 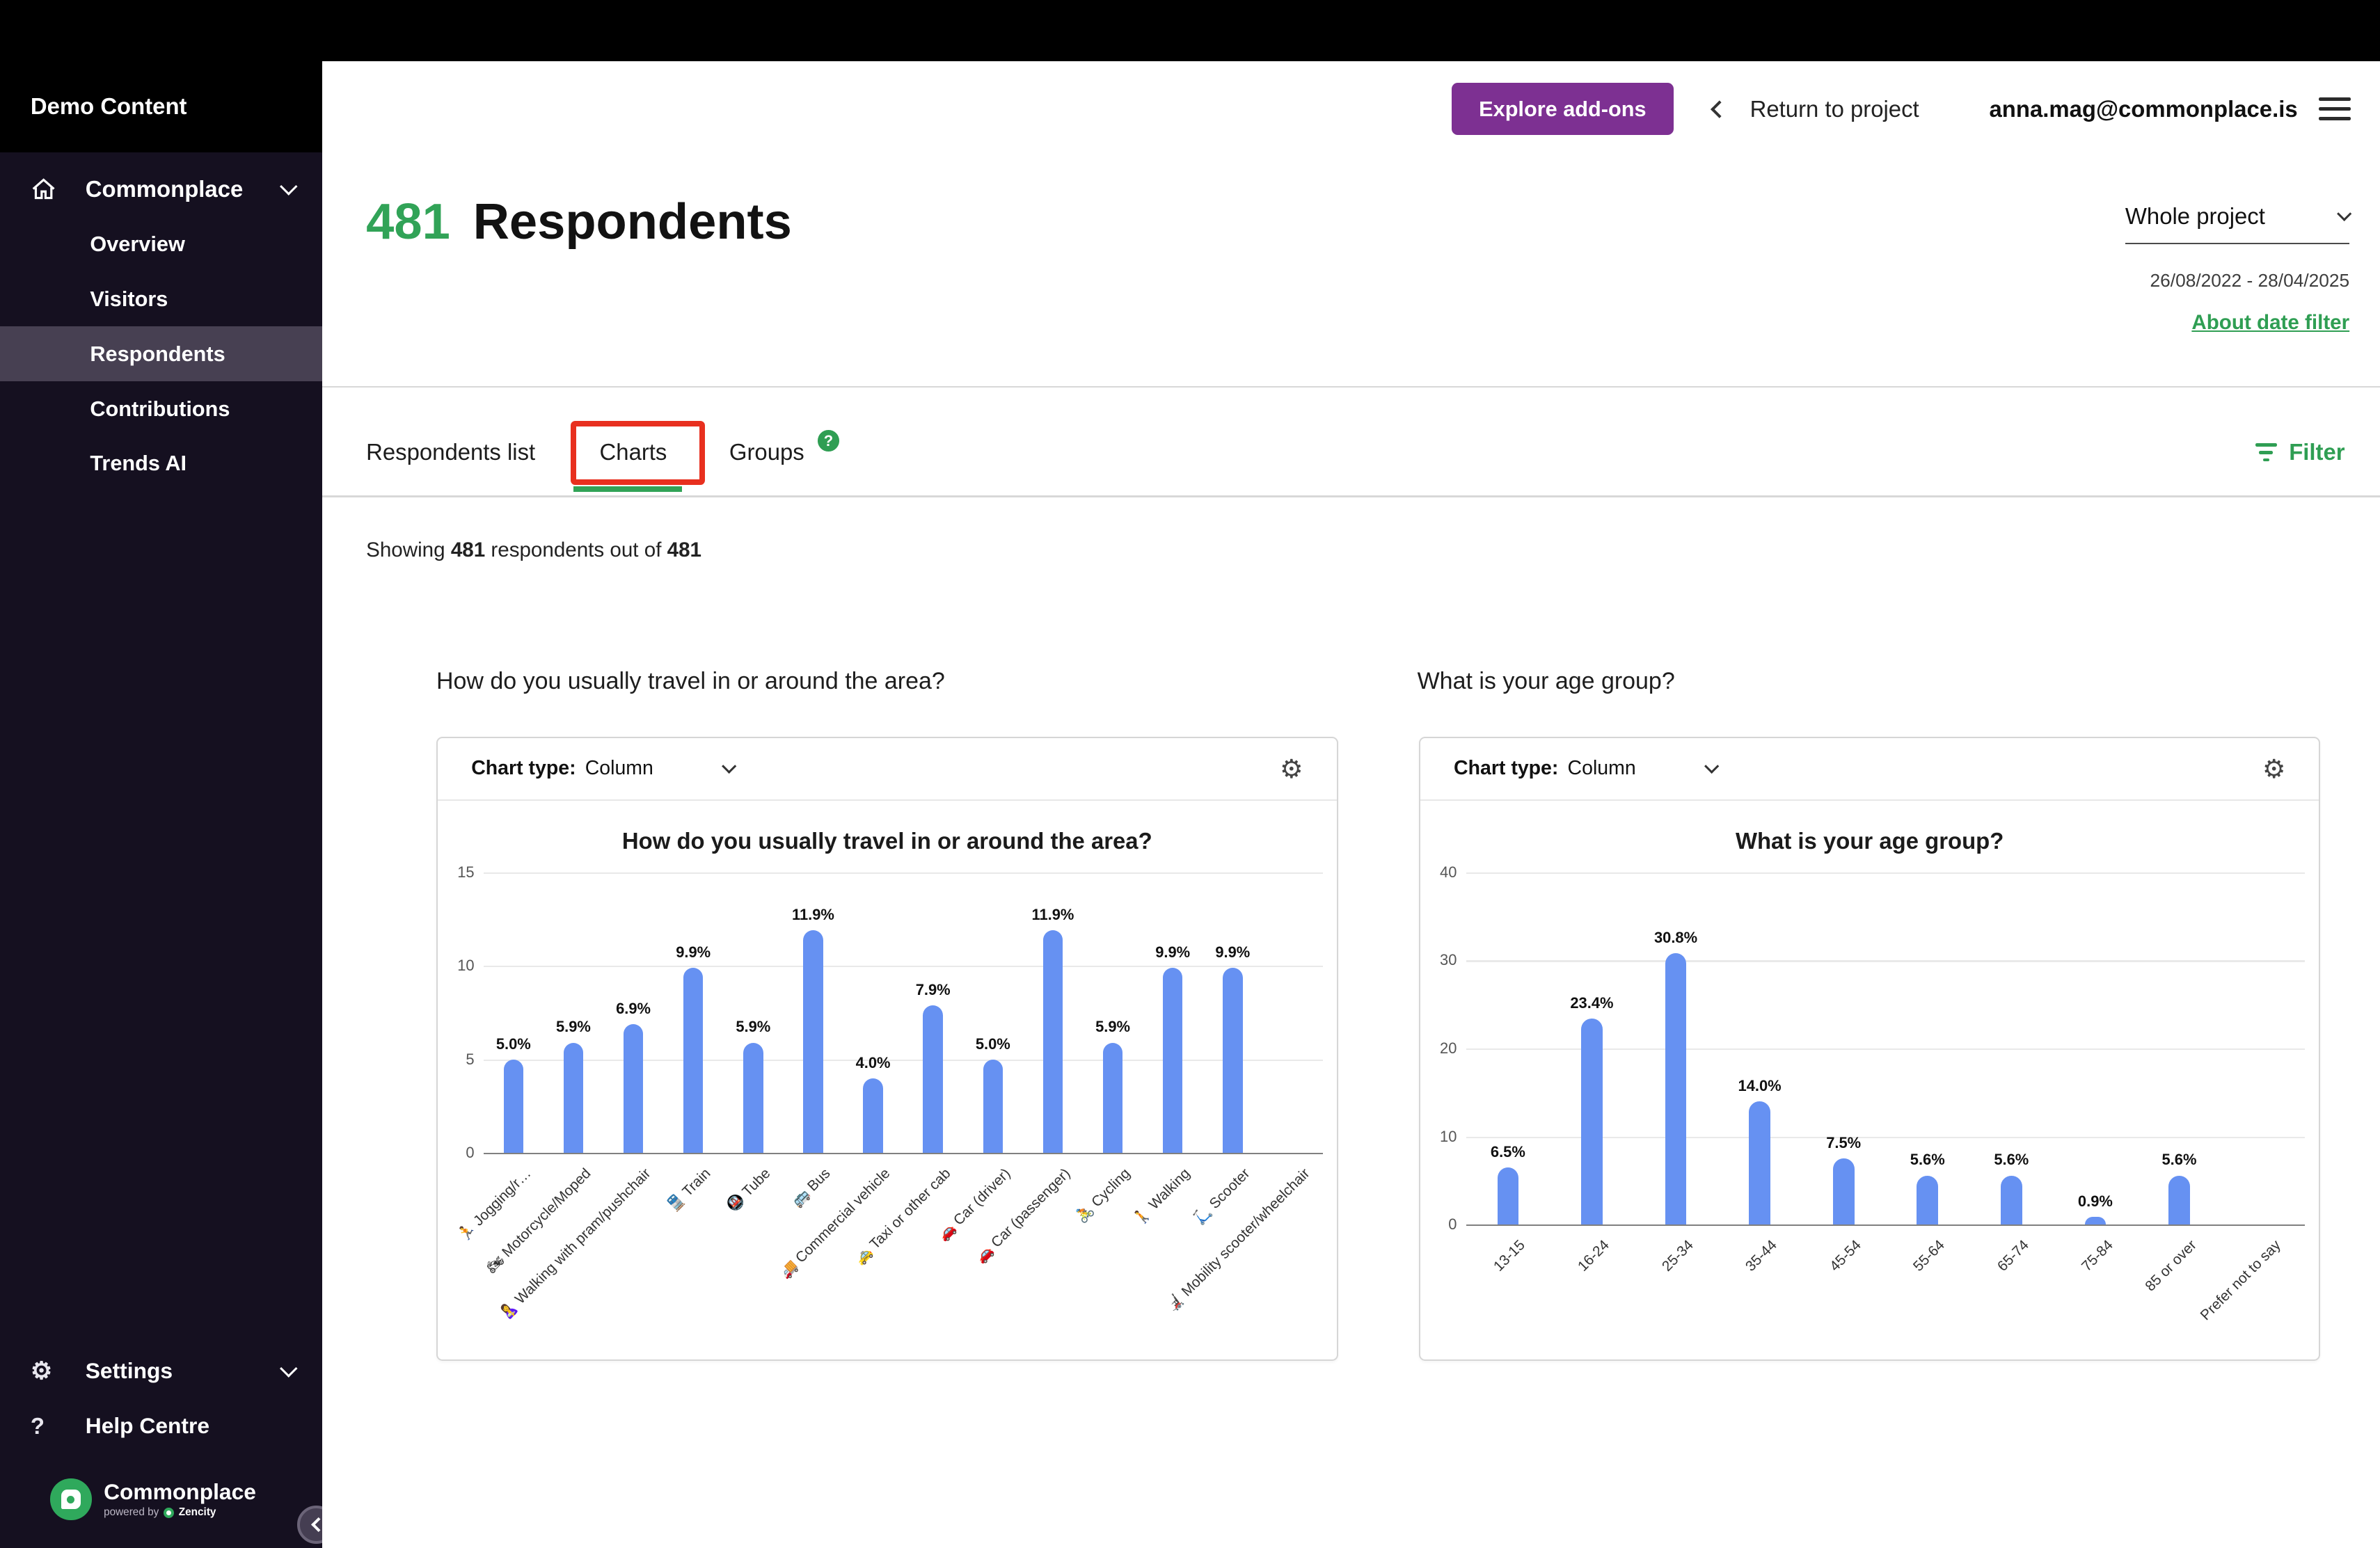 What do you see at coordinates (633, 452) in the screenshot?
I see `tab-charts: Charts` at bounding box center [633, 452].